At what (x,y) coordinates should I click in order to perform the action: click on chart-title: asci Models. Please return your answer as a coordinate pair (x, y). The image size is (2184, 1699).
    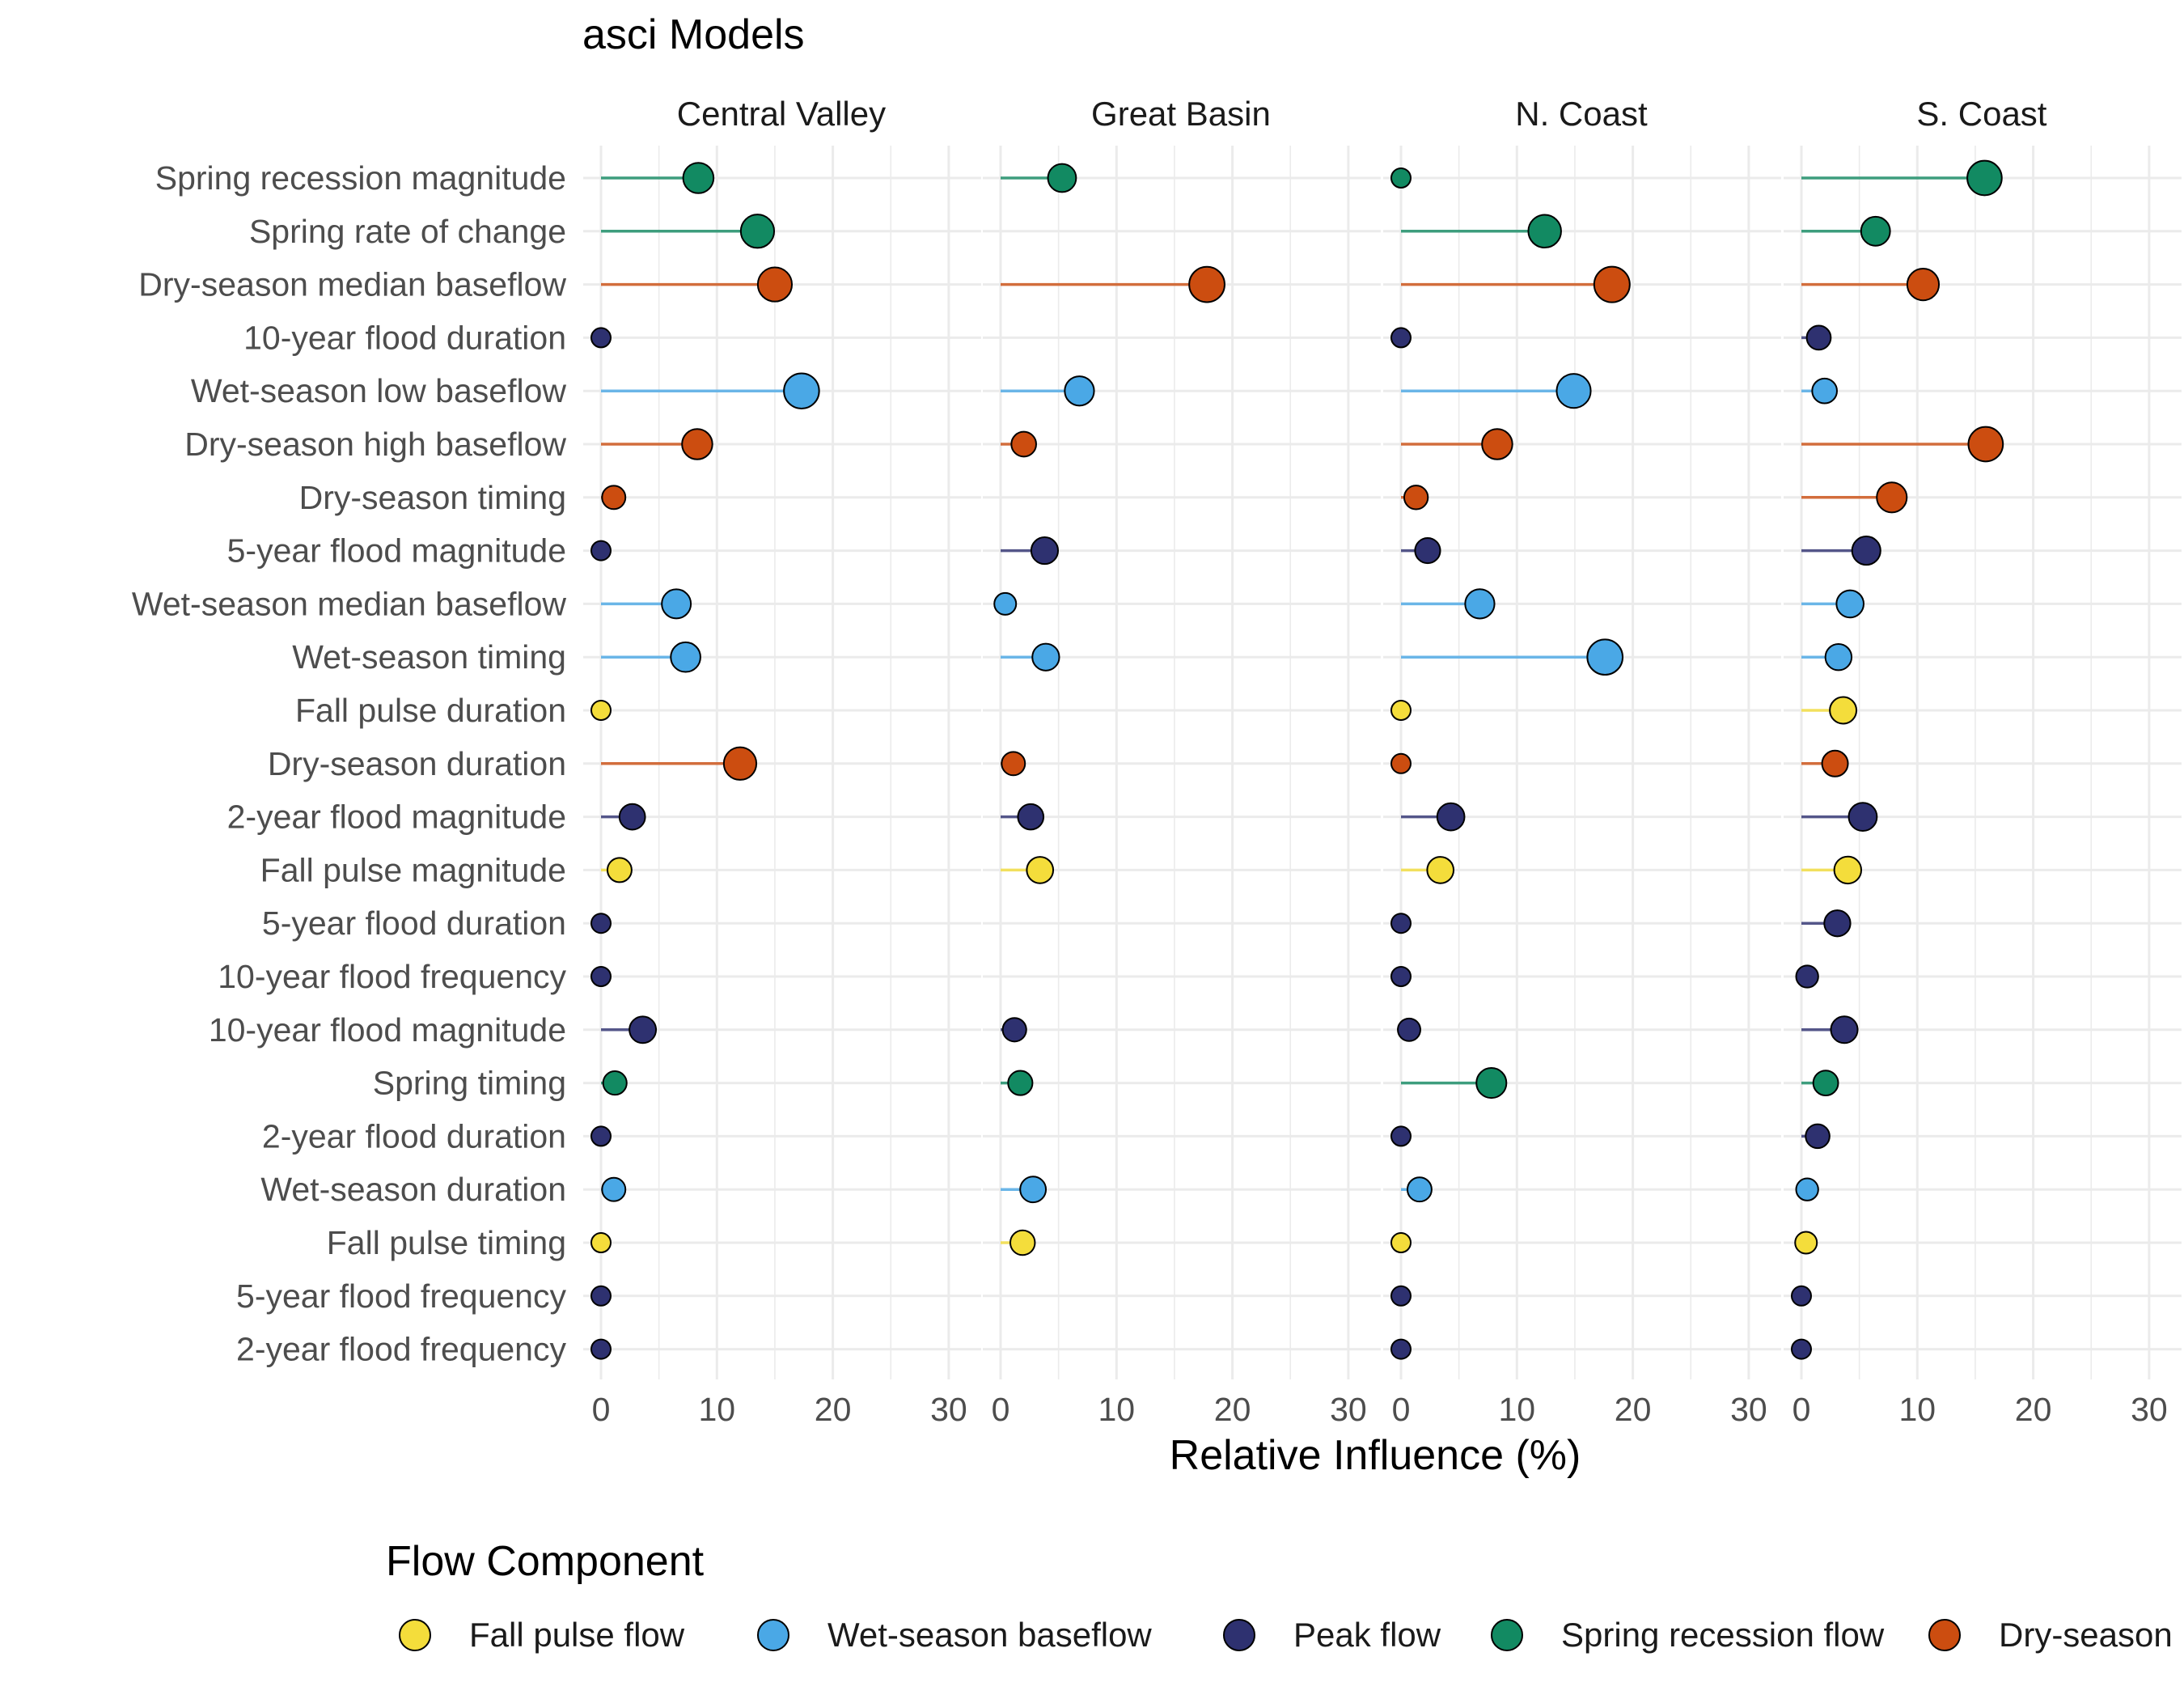
    Looking at the image, I should click on (693, 34).